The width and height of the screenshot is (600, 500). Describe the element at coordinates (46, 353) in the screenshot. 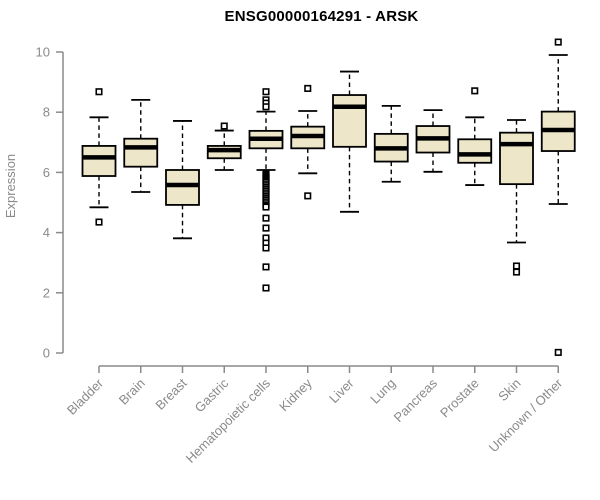

I see `y-tick-label-0: 0` at that location.